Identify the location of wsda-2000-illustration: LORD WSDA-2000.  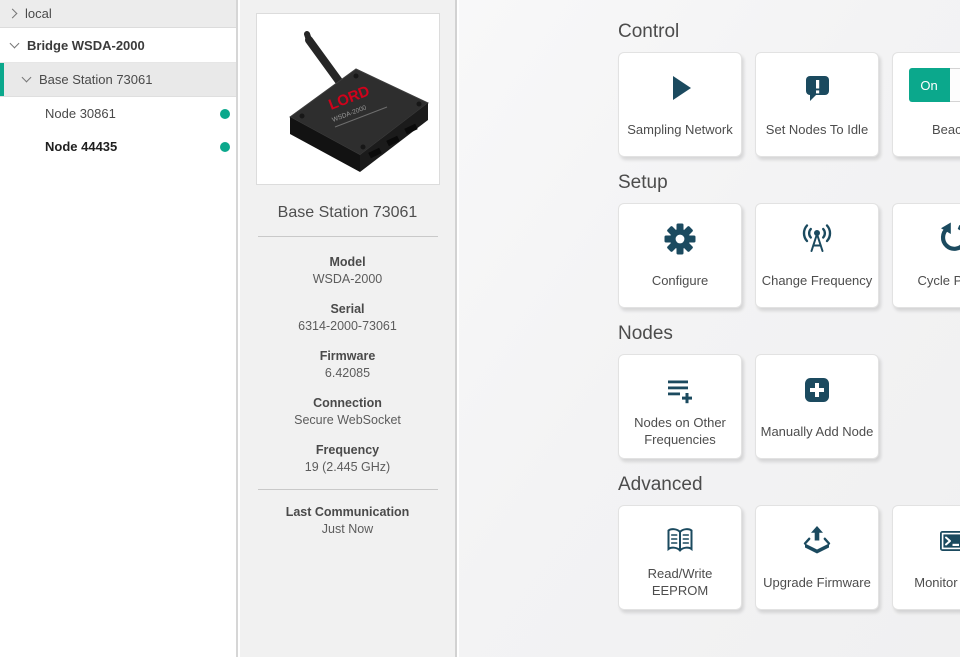
(358, 101).